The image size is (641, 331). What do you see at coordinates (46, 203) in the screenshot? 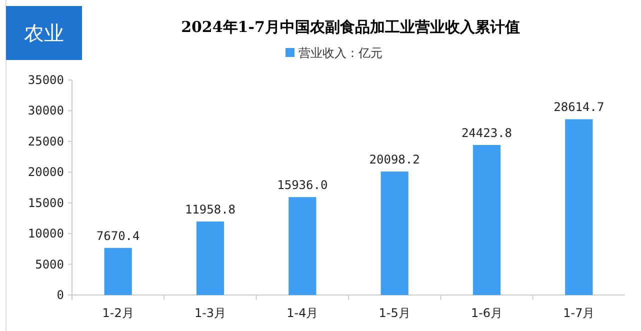
I see `y-tick-label: 15000` at bounding box center [46, 203].